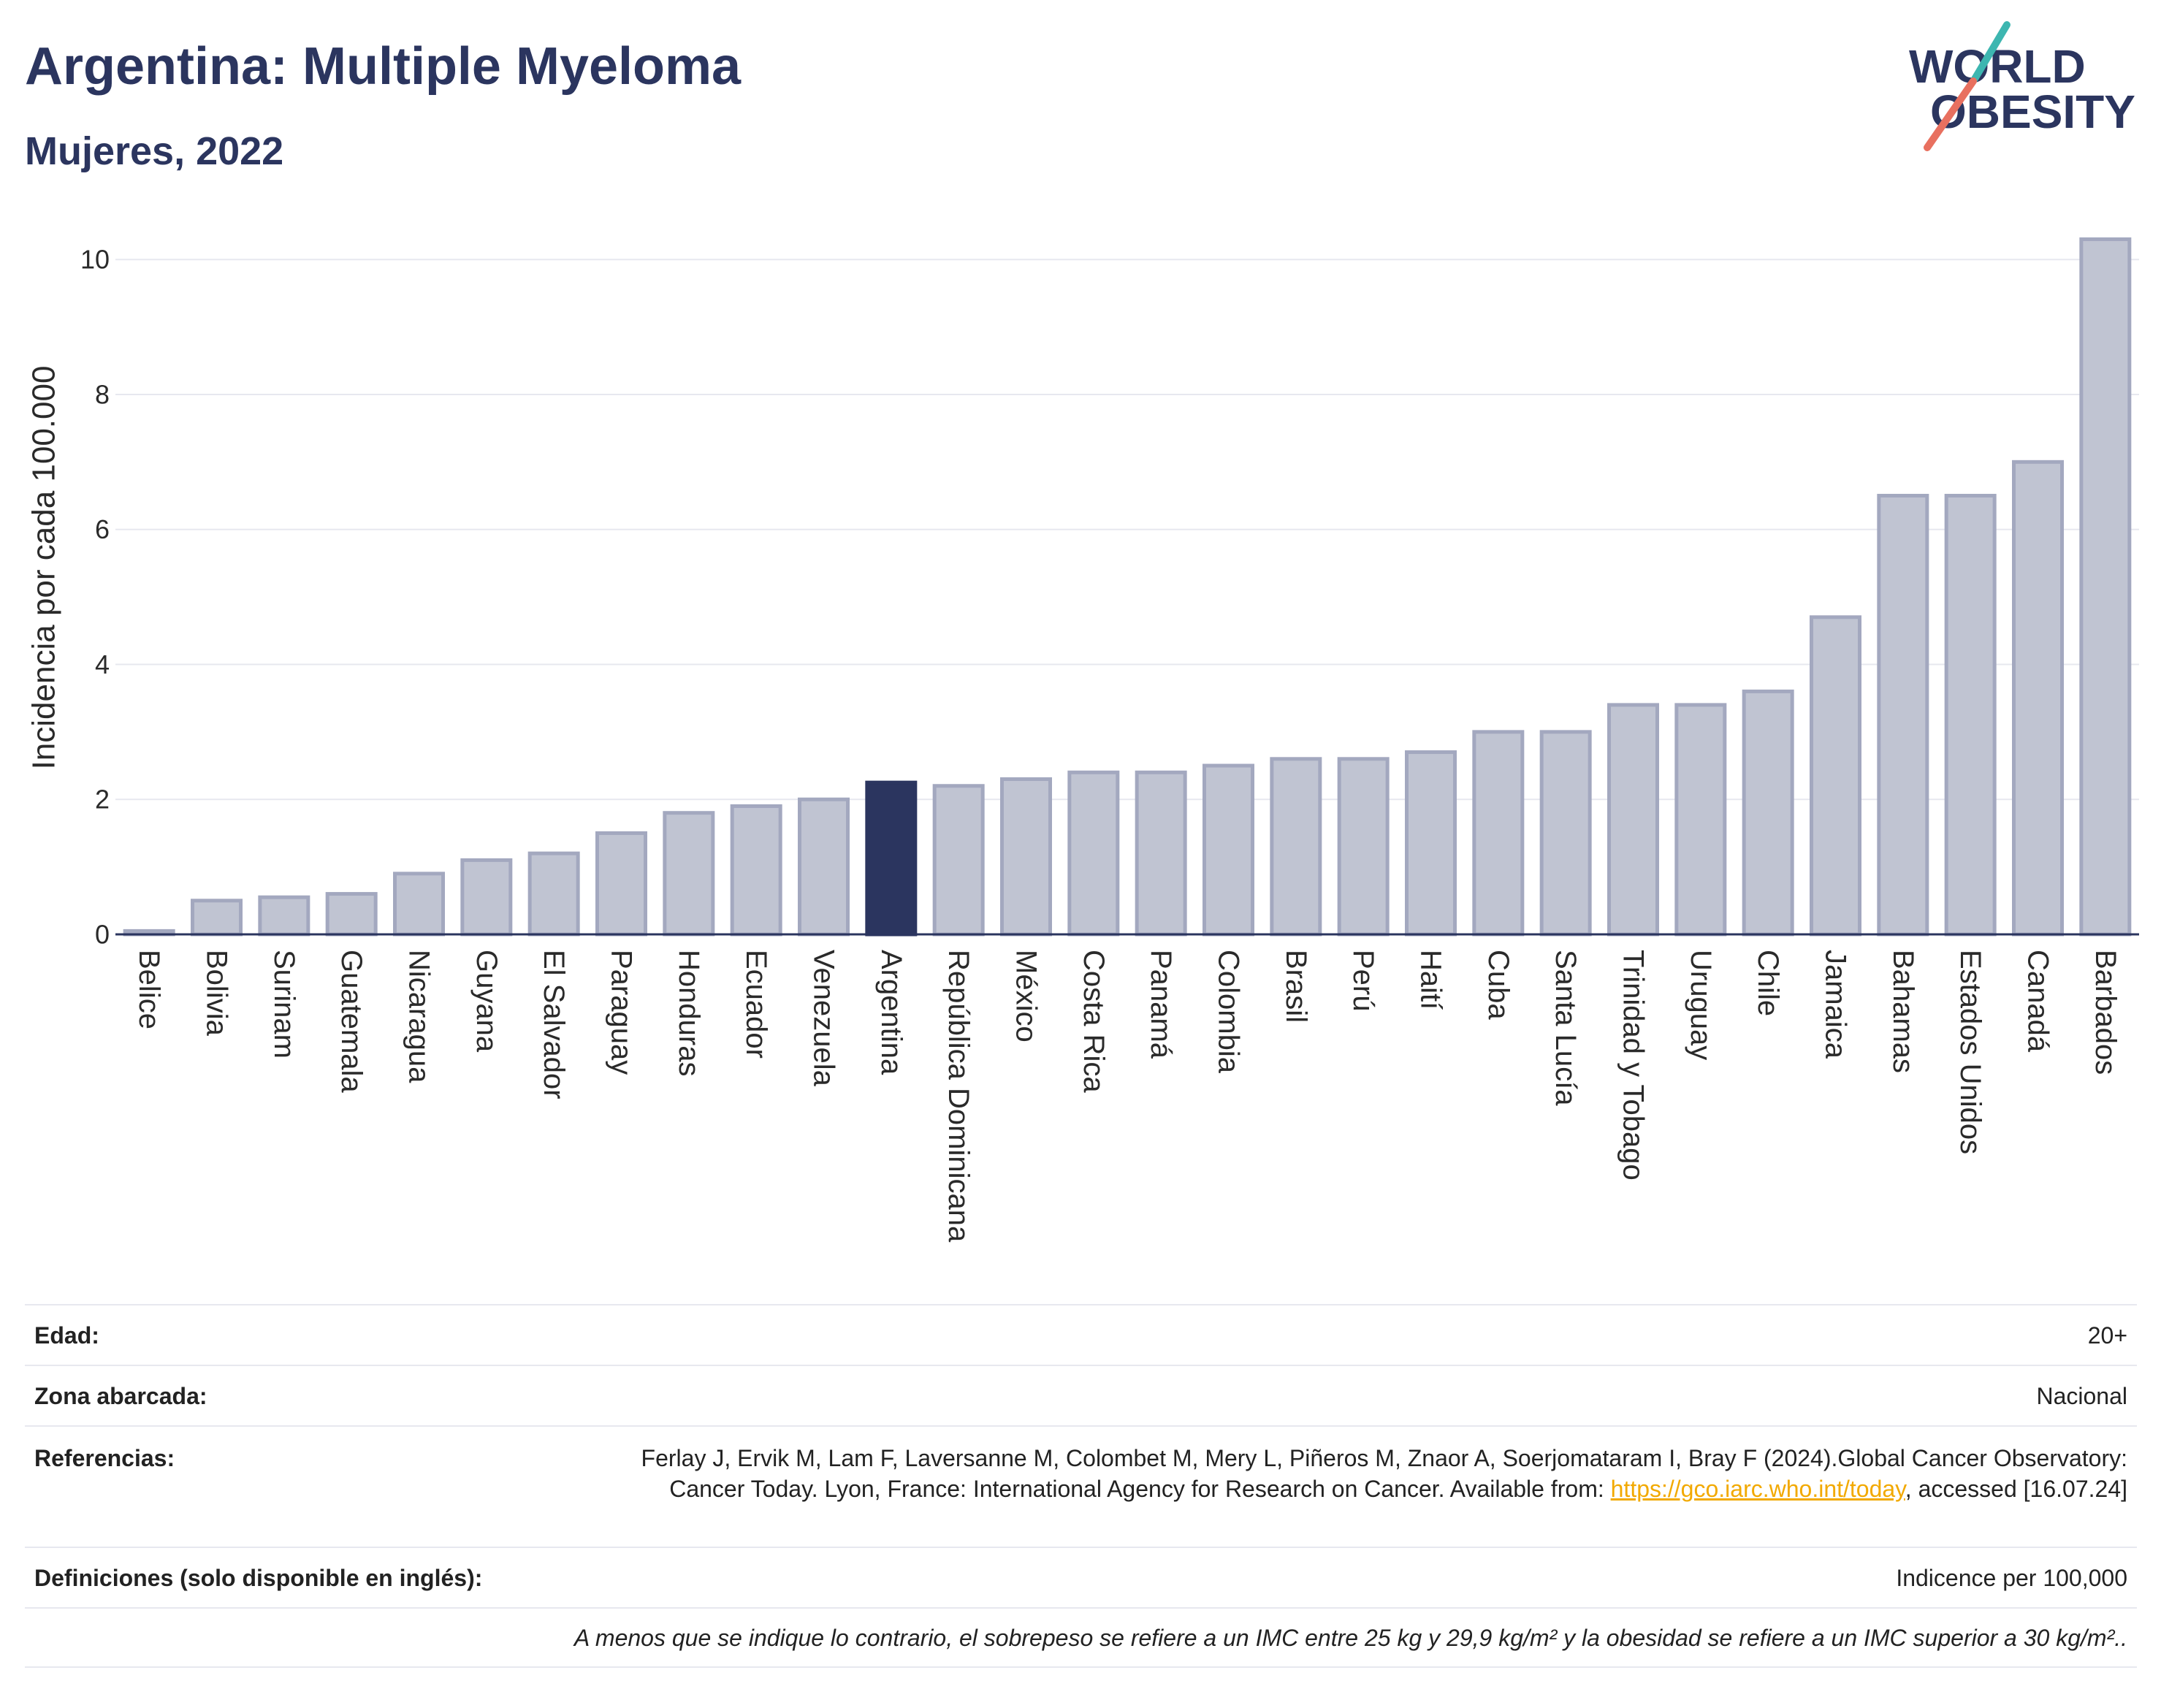 This screenshot has width=2161, height=1708. Describe the element at coordinates (1094, 854) in the screenshot. I see `bar-costa-rica` at that location.